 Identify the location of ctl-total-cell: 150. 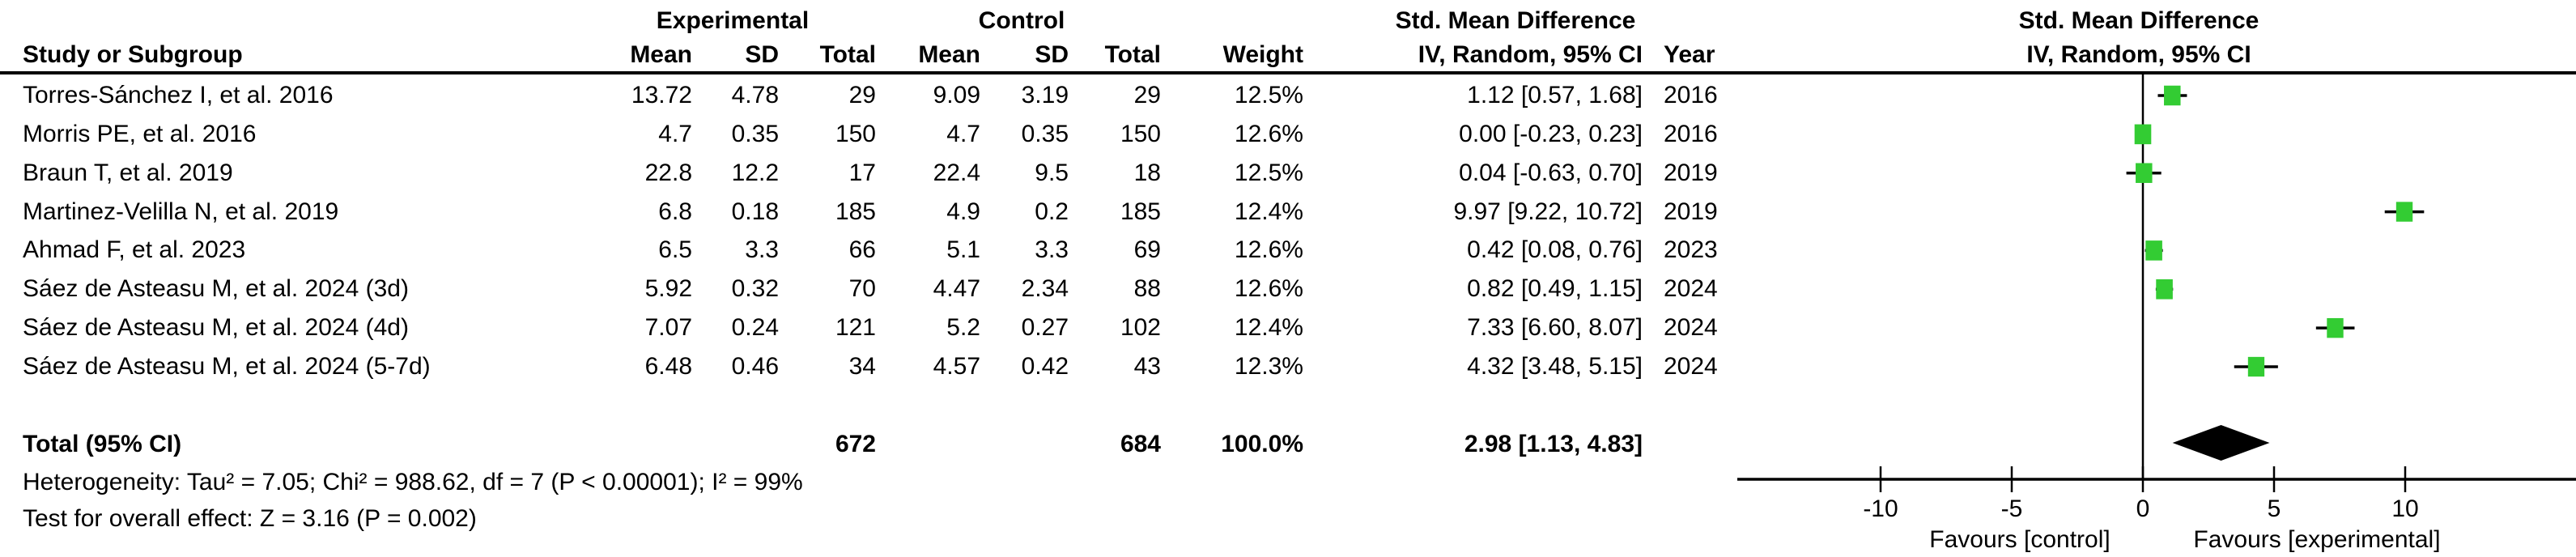
(1140, 133).